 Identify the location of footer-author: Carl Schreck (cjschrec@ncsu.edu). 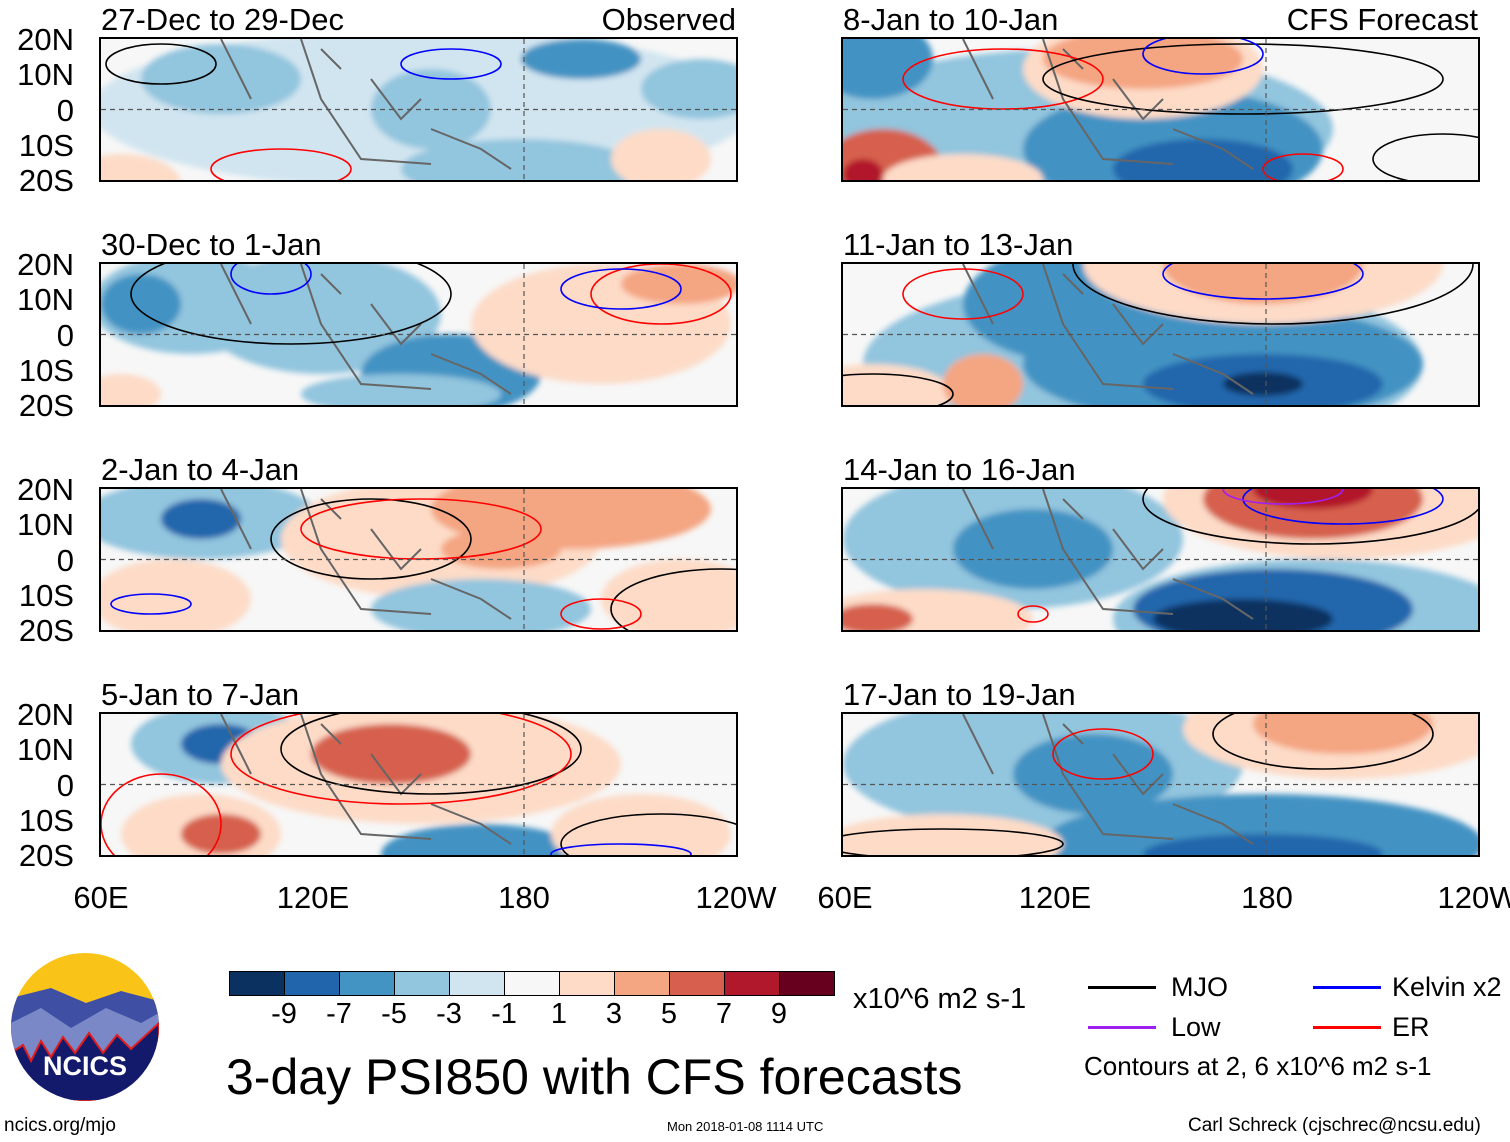
(1334, 1125).